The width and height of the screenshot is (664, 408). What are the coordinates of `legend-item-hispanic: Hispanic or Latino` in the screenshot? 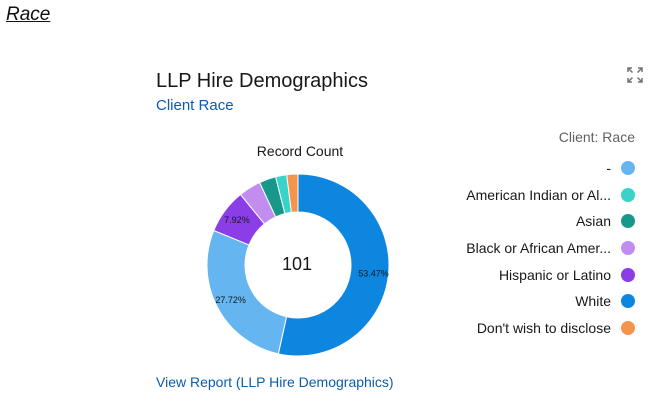 It's located at (531, 275).